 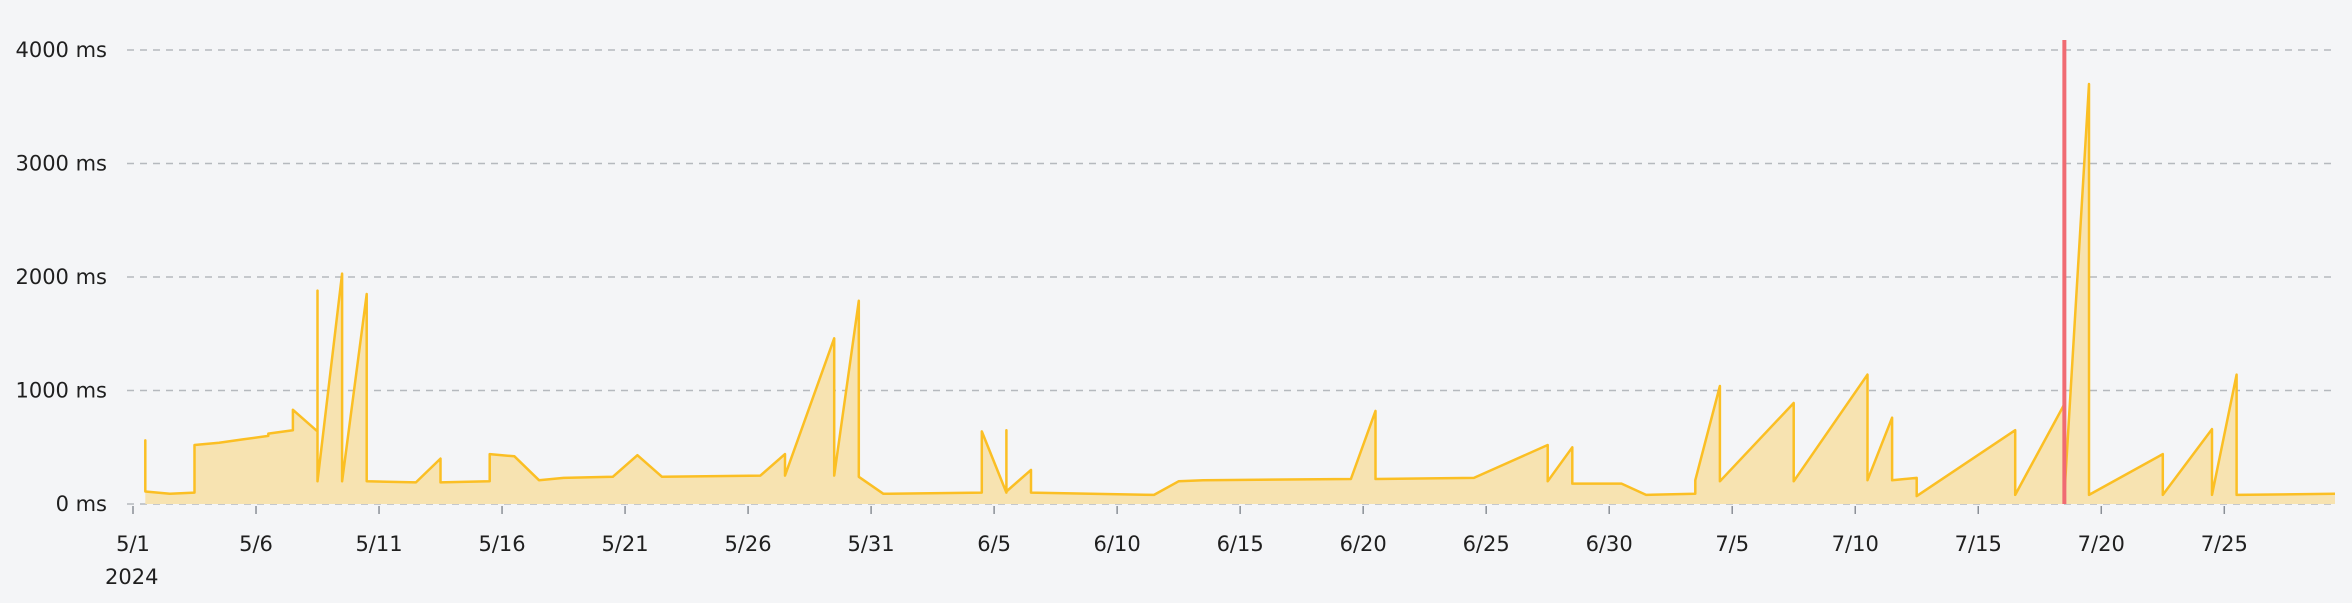 I want to click on x-tick-label: 5/16, so click(x=501, y=544).